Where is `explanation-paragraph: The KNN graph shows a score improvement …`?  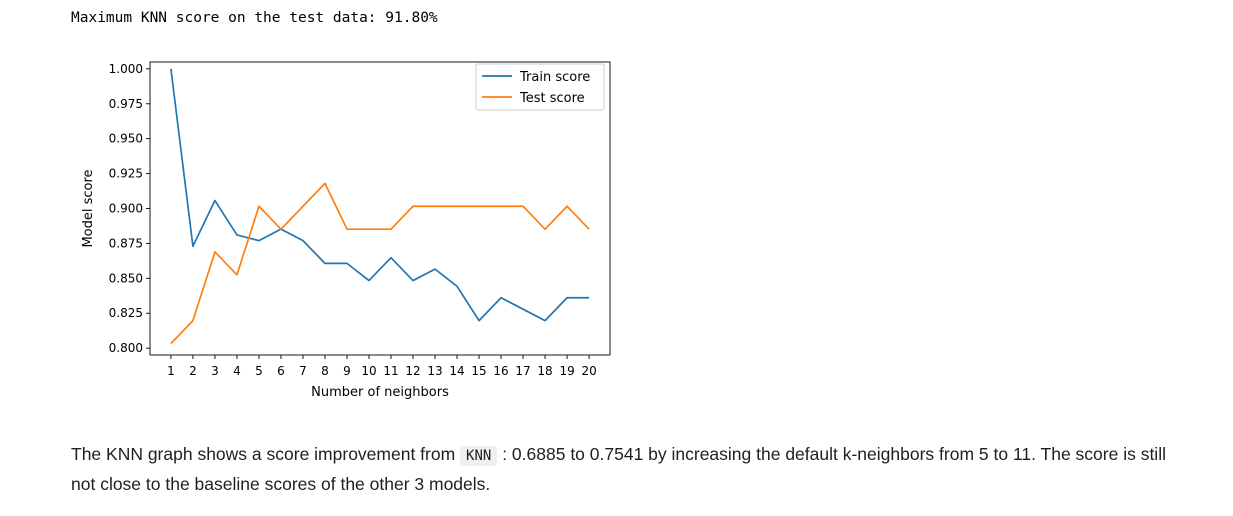 explanation-paragraph: The KNN graph shows a score improvement … is located at coordinates (626, 469).